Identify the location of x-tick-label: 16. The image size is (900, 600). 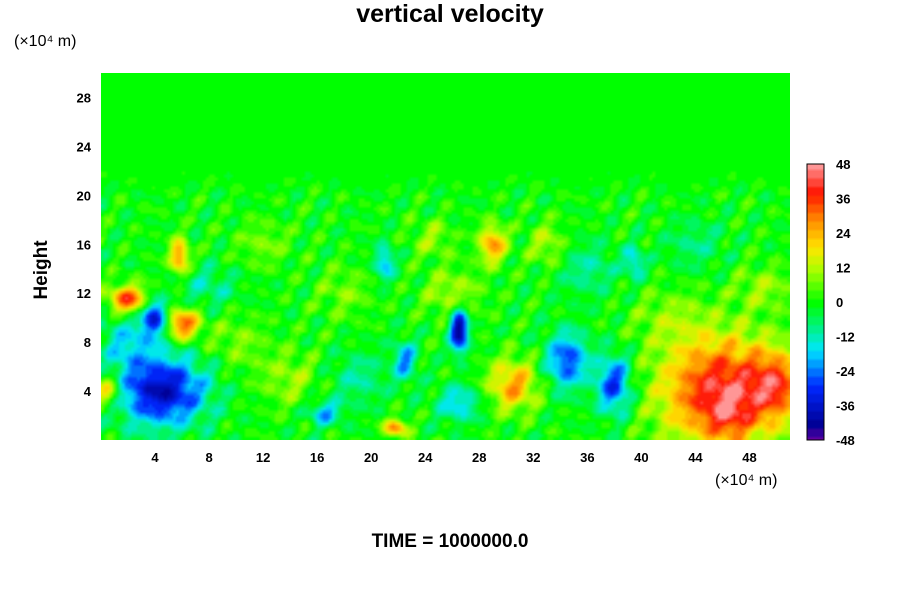
(317, 457).